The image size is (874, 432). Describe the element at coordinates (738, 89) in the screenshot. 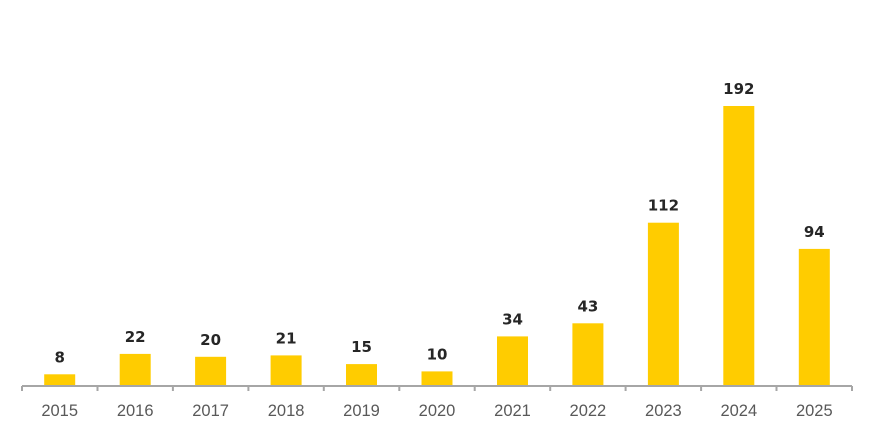

I see `data-label-2024: 192` at that location.